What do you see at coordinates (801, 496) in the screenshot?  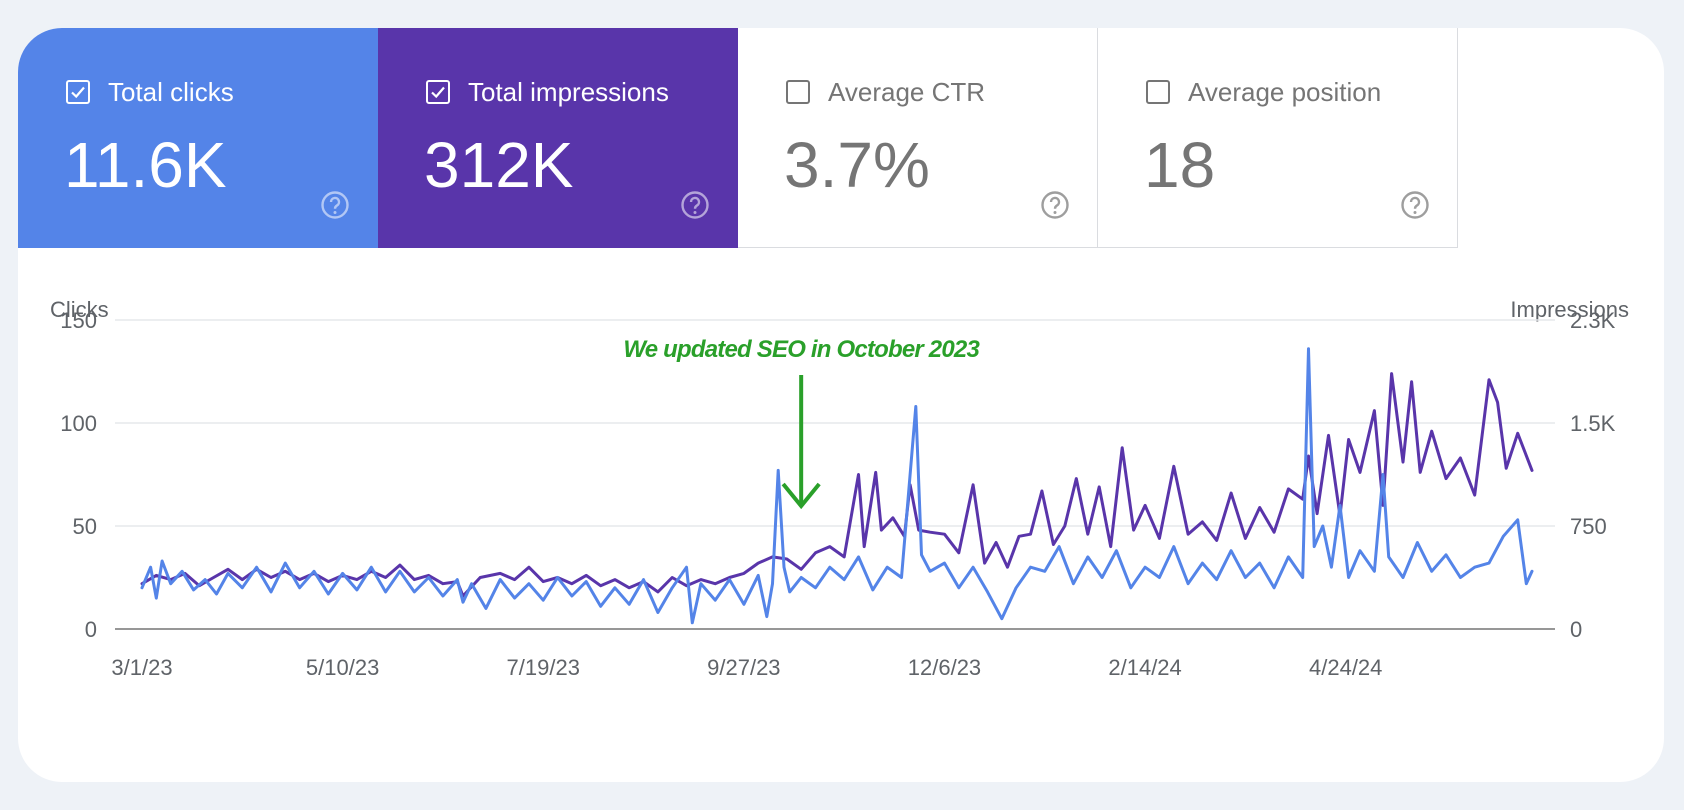 I see `annotation-arrow-head` at bounding box center [801, 496].